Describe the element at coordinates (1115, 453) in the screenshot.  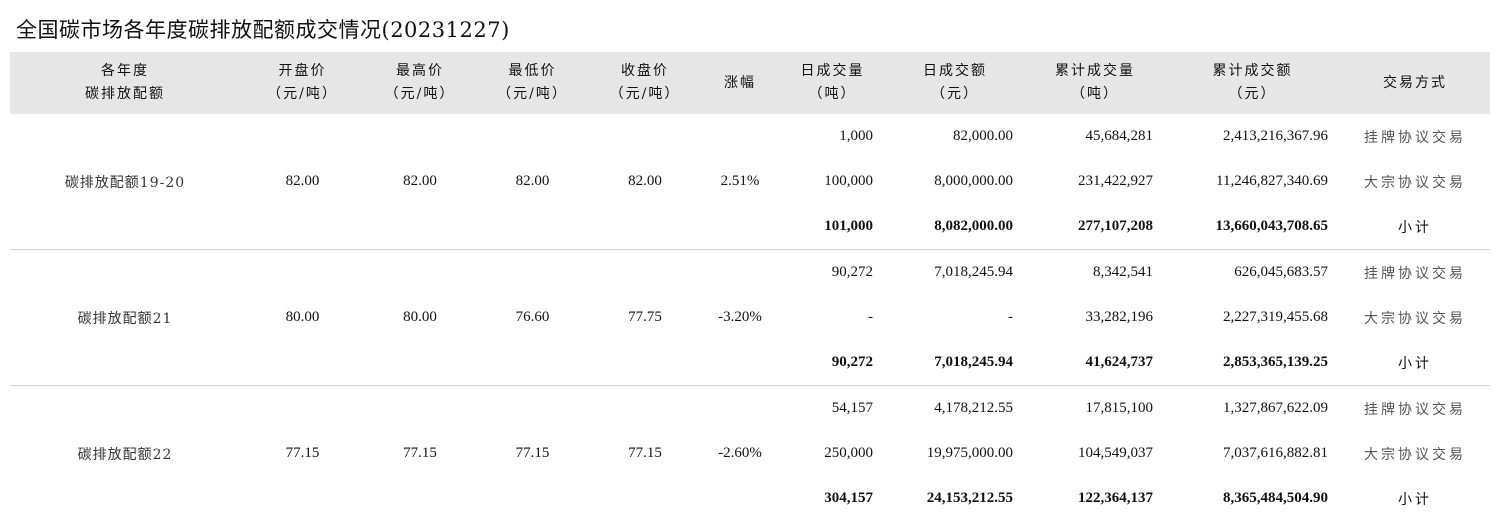
I see `cell-cum-vol: 104,549,037` at that location.